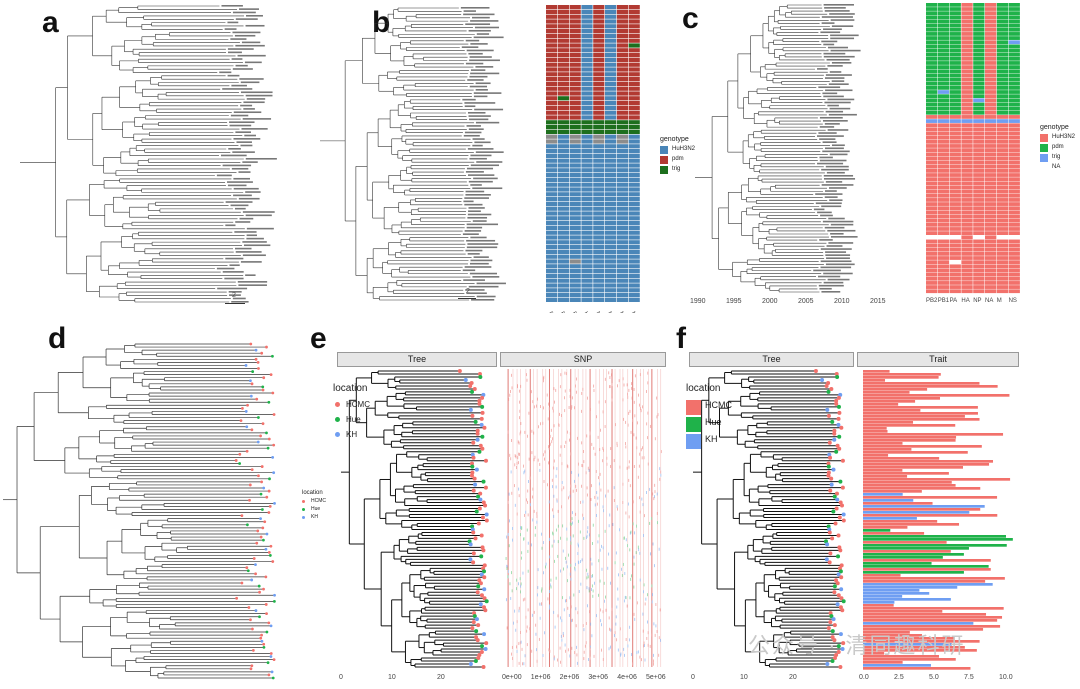 This screenshot has height=689, width=1080. I want to click on panel-f-trait-axis: 0.0 2.5 5.0 7.5 10.0, so click(938, 678).